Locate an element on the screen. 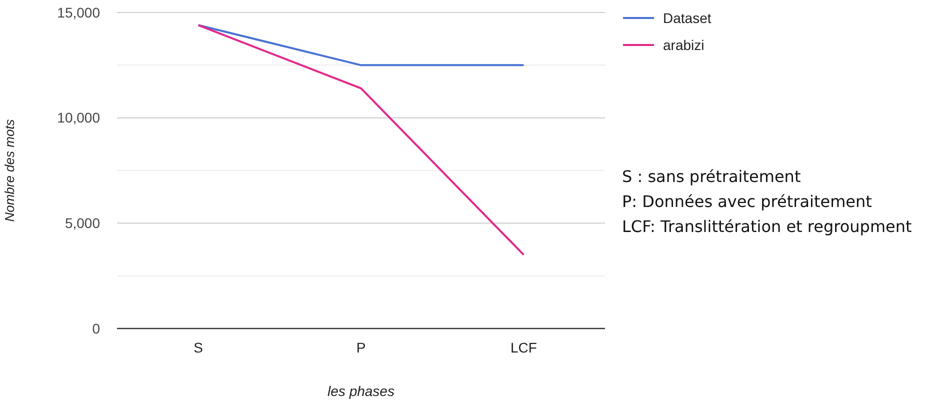 This screenshot has height=402, width=932. x-tick-label: P is located at coordinates (361, 348).